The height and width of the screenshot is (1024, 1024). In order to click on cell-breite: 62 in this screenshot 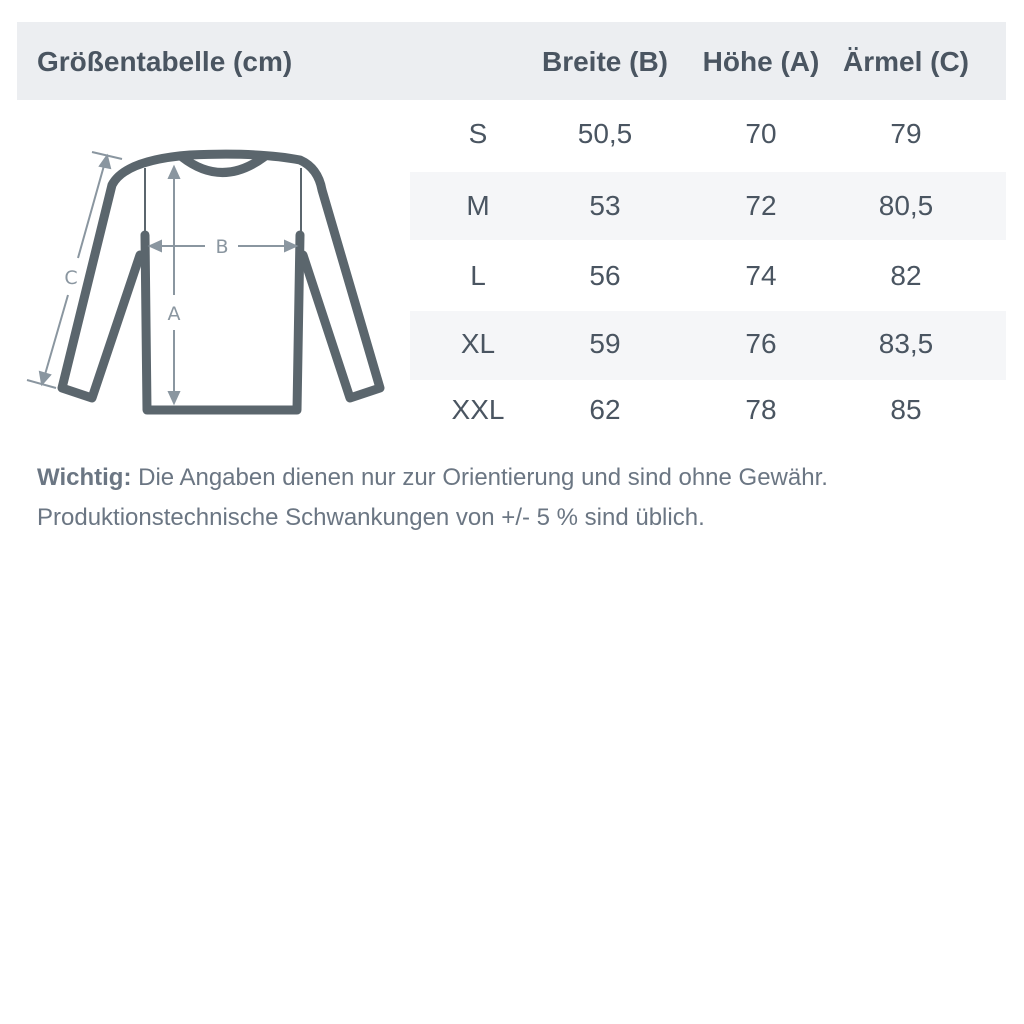, I will do `click(605, 409)`.